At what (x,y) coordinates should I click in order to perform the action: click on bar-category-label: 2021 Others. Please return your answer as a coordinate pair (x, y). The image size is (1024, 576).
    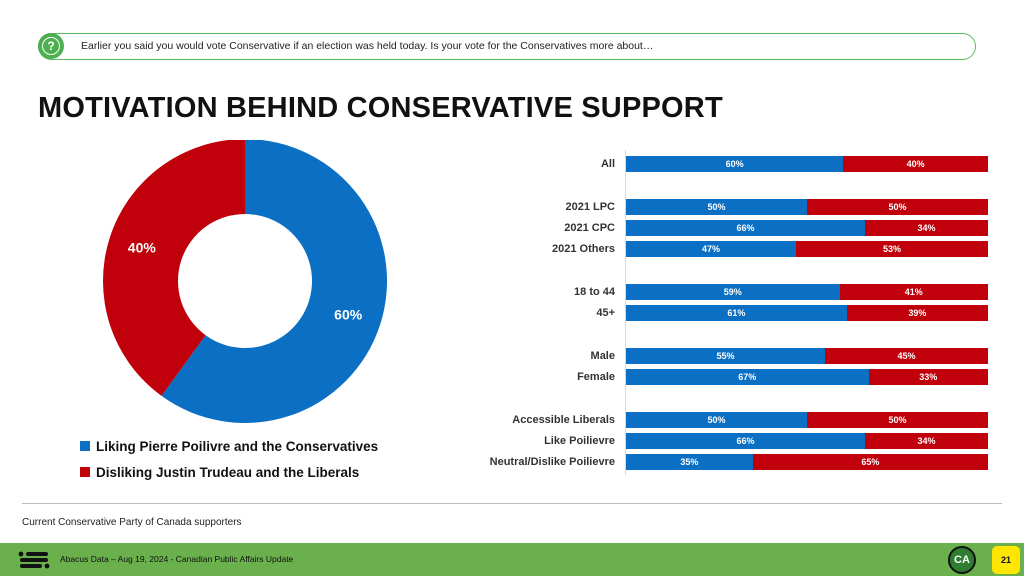
    Looking at the image, I should click on (583, 249).